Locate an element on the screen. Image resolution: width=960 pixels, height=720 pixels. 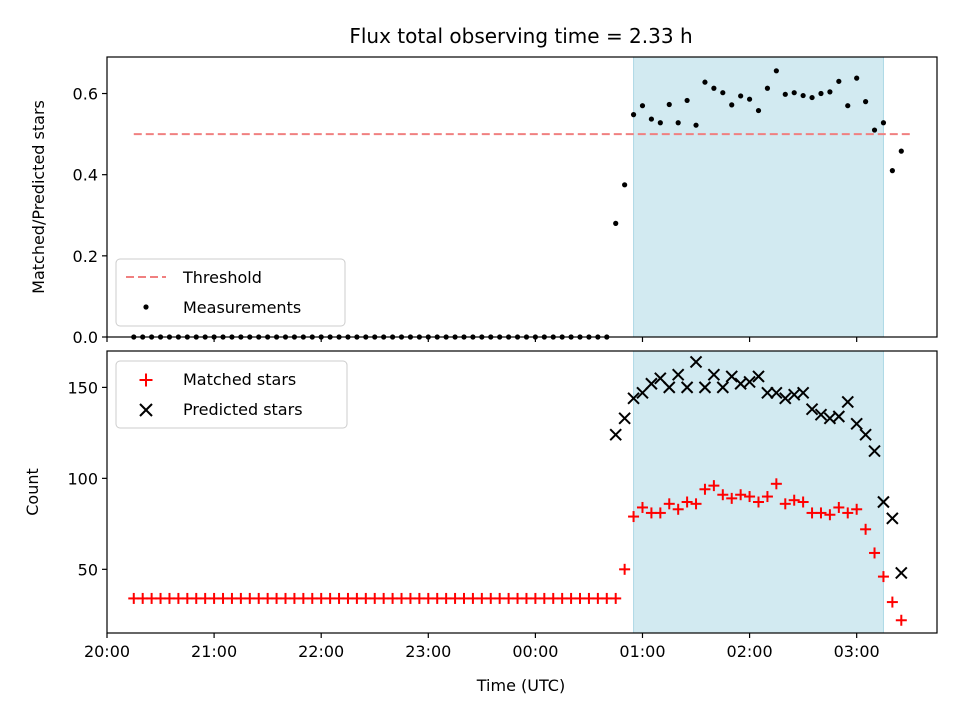
bottom-y-tick-label: 100 is located at coordinates (82, 478).